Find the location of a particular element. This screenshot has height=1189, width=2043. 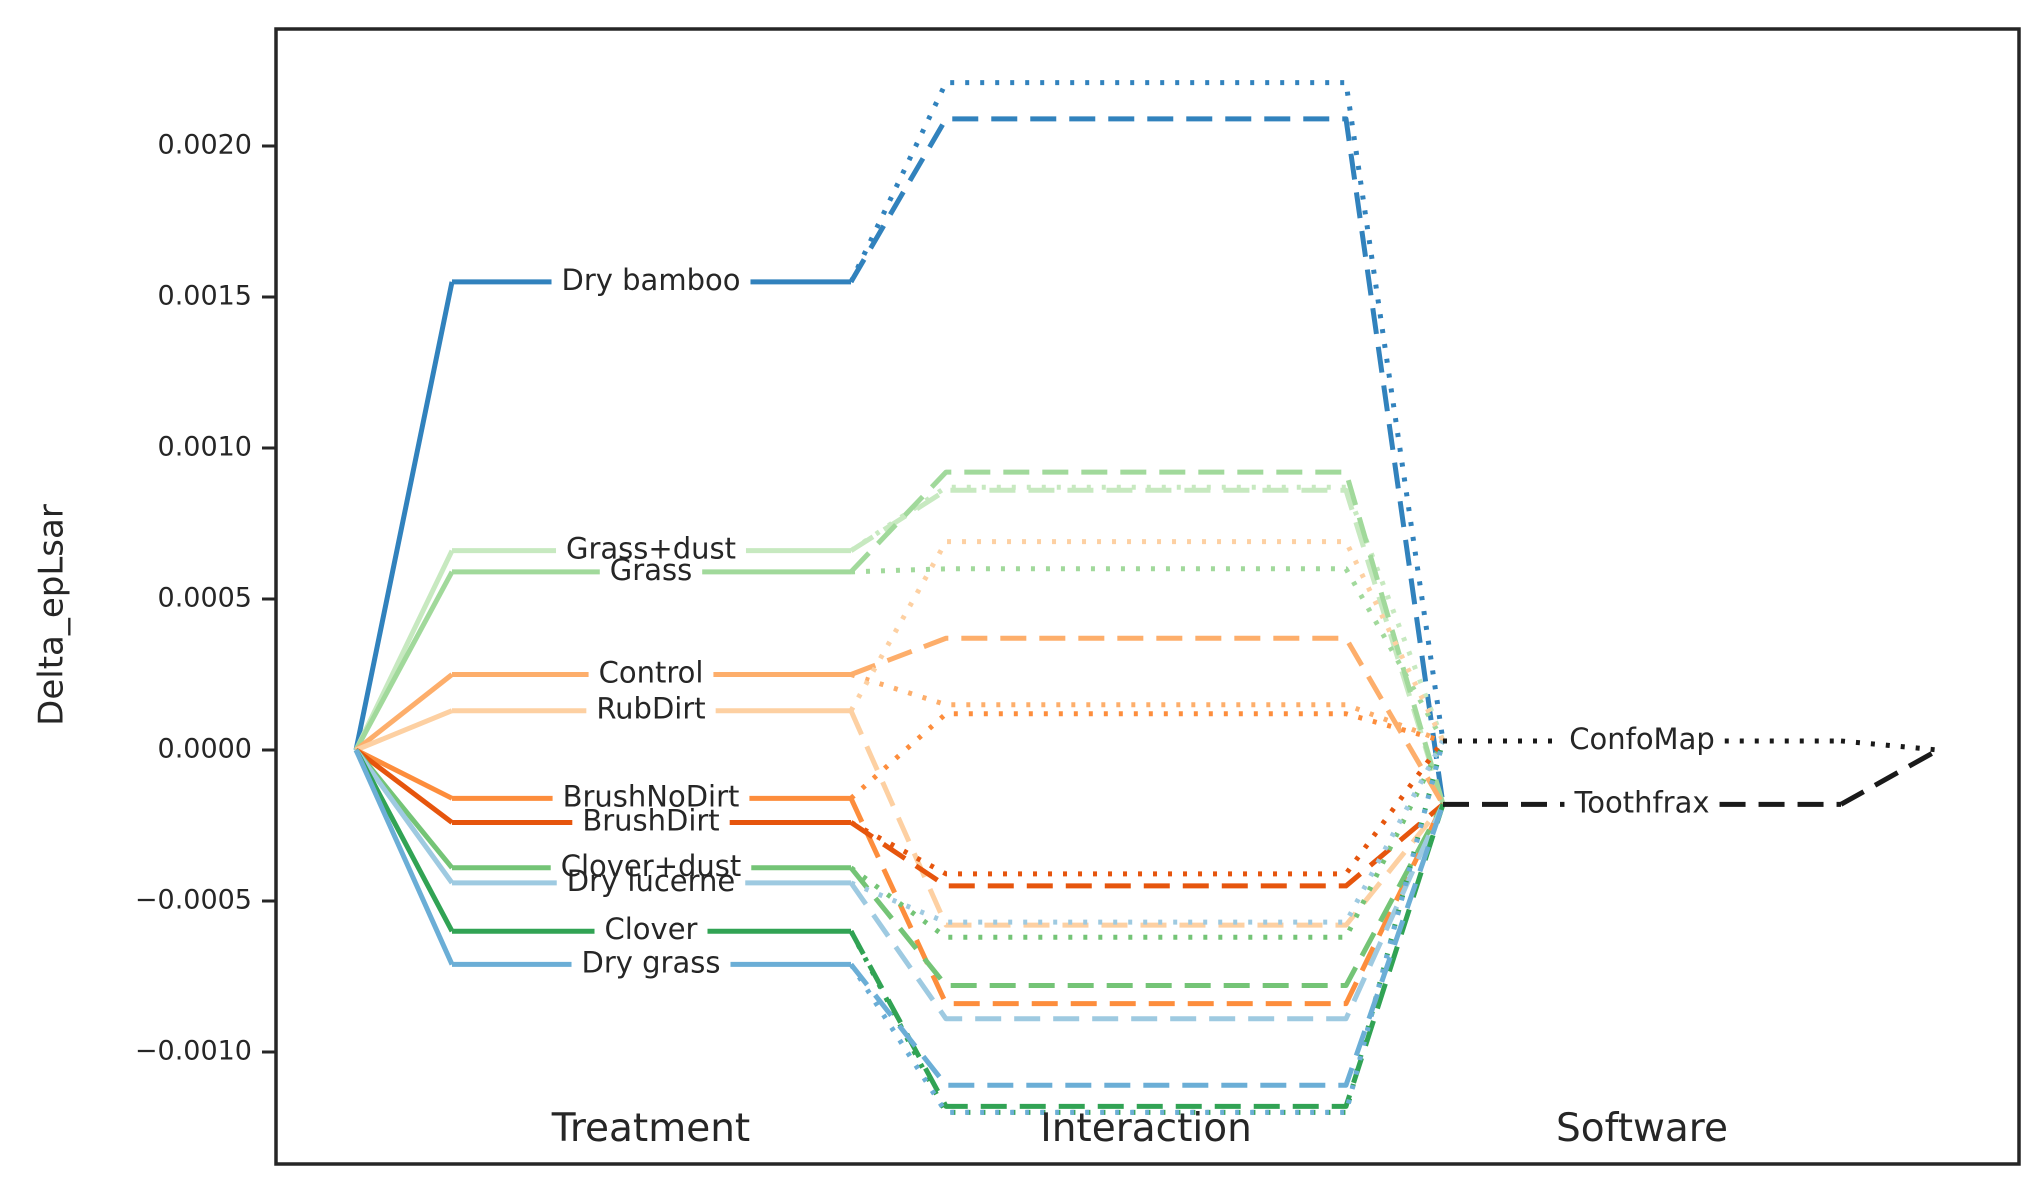

treatment-label: Control is located at coordinates (651, 673).